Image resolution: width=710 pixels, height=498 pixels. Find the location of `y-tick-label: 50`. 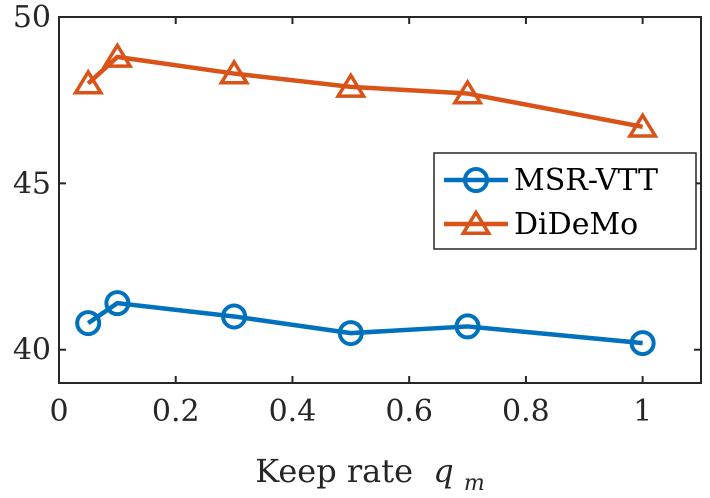

y-tick-label: 50 is located at coordinates (32, 17).